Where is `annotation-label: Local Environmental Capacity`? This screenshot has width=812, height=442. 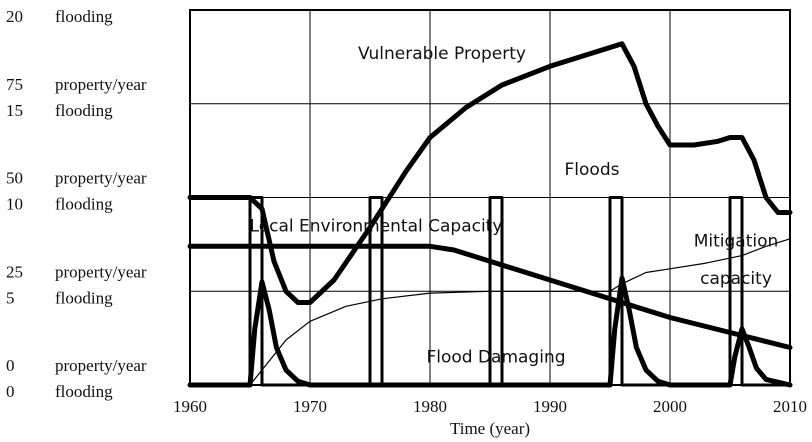 annotation-label: Local Environmental Capacity is located at coordinates (376, 226).